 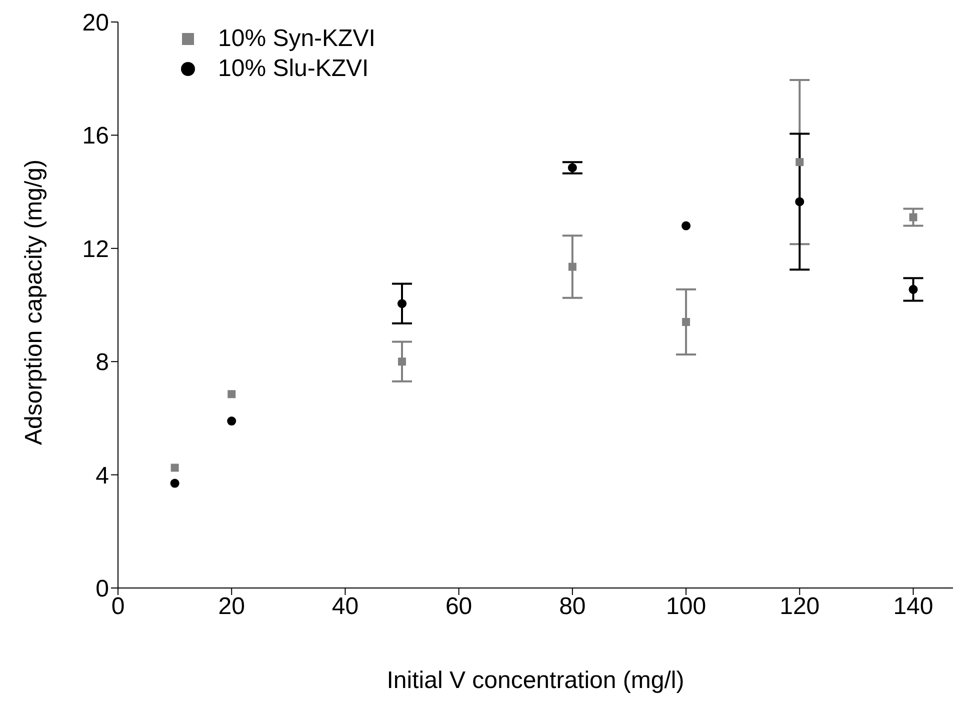 I want to click on x-tick-label: 120, so click(x=800, y=606).